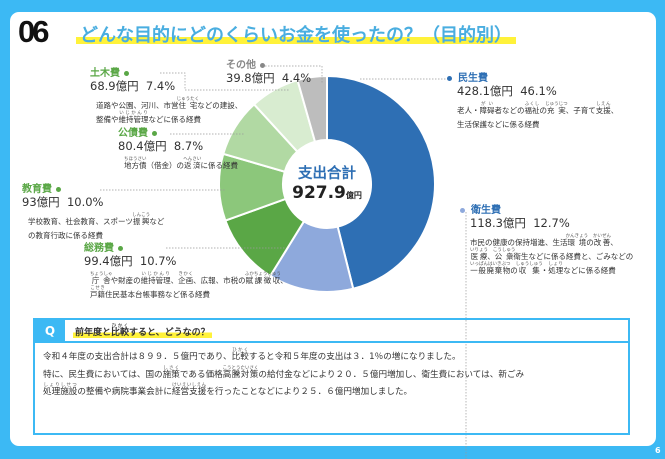  I want to click on ruby-word: 支援しえん, so click(603, 108).